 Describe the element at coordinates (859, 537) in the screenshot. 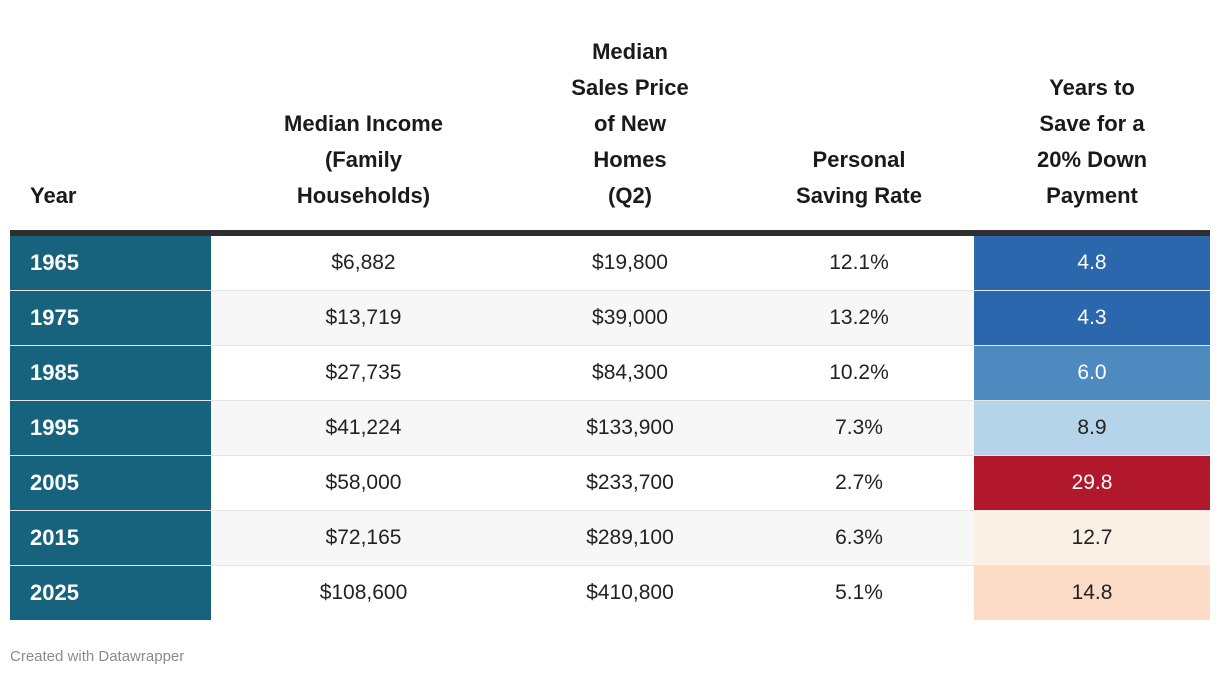

I see `saving-rate-cell: 6.3%` at that location.